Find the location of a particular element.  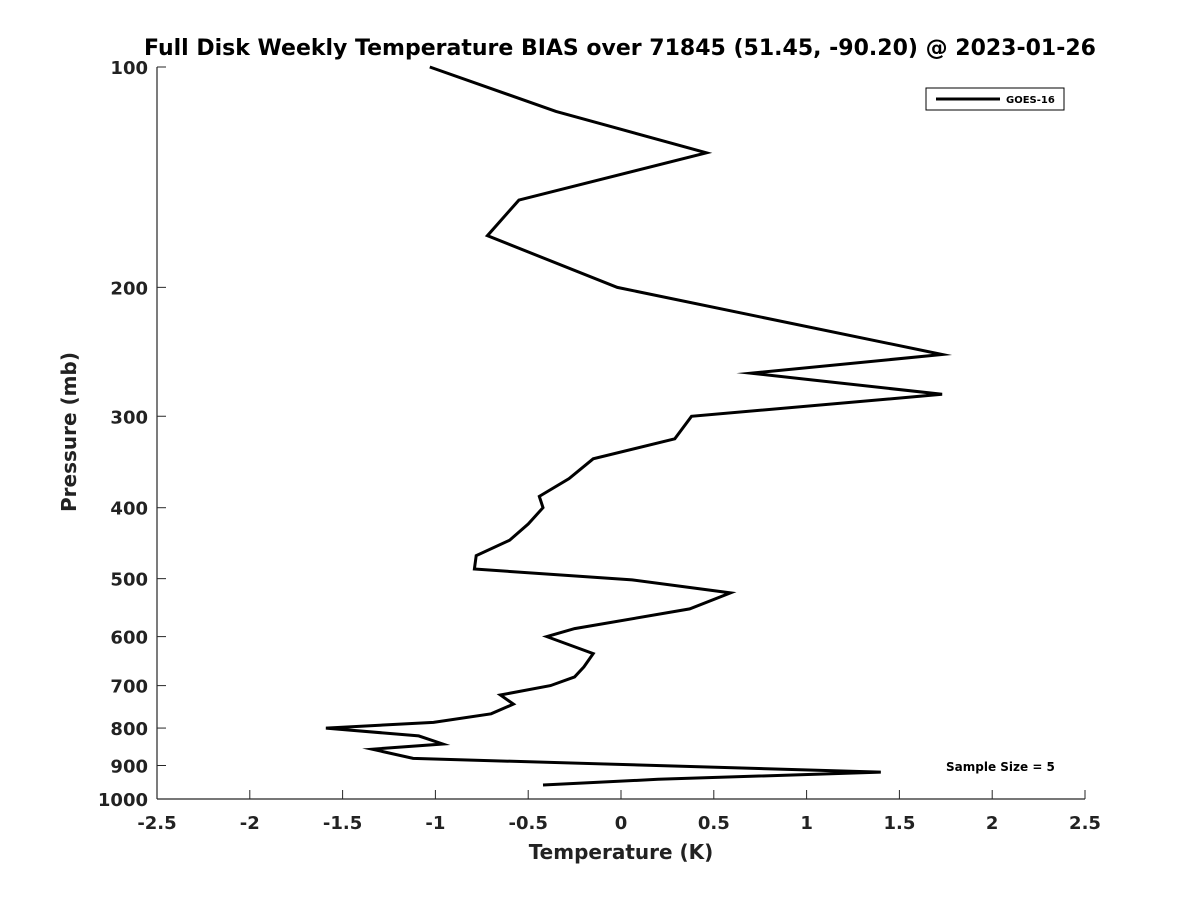

x-tick-label: -1 is located at coordinates (435, 823).